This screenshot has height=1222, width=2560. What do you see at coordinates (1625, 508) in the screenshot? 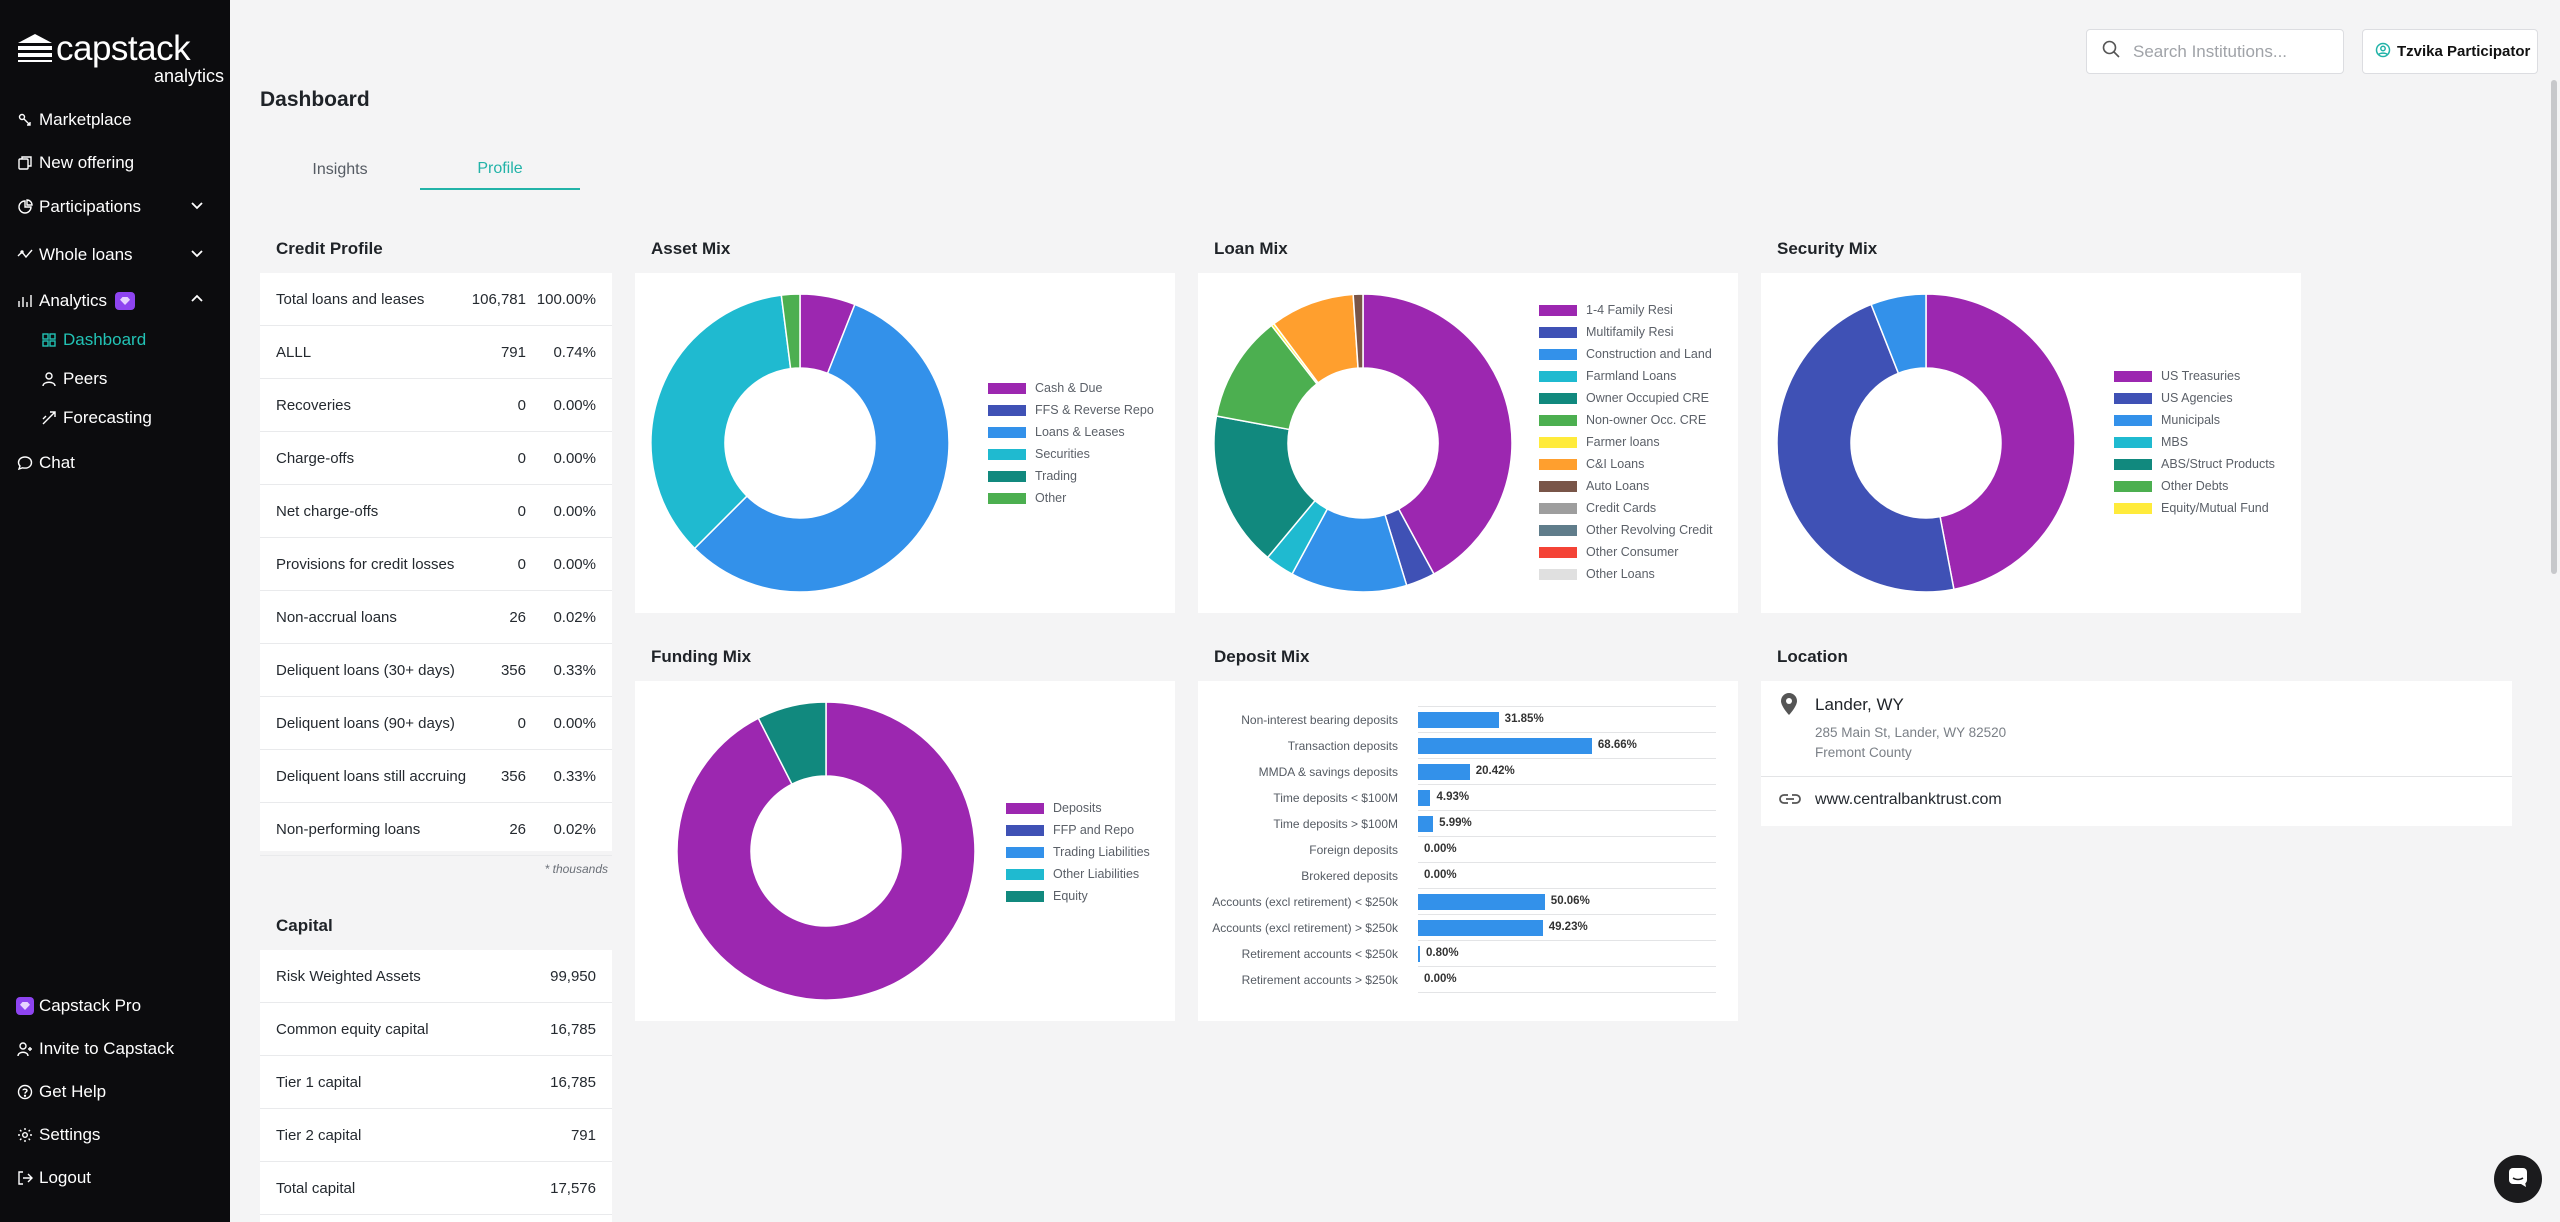
I see `legend-item: Credit Cards` at bounding box center [1625, 508].